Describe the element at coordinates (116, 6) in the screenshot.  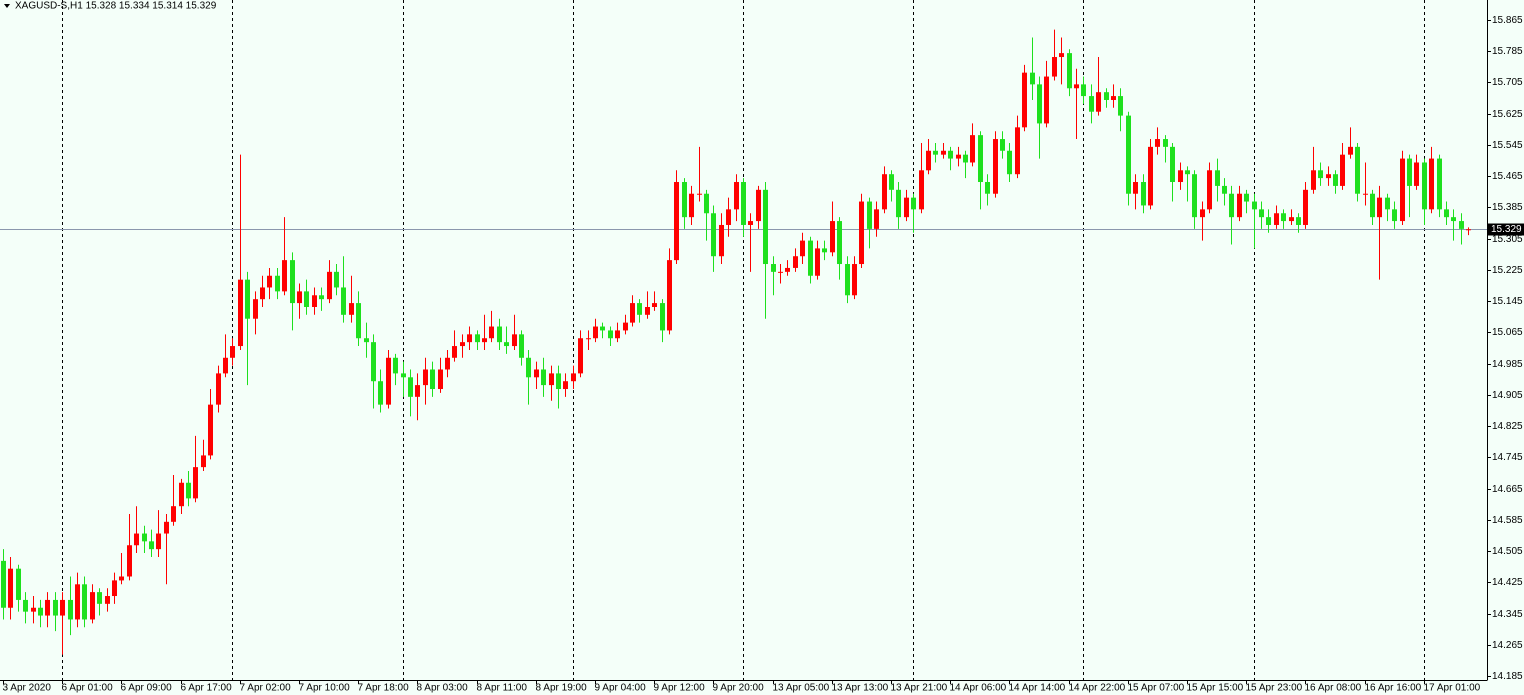
I see `chart-title: XAGUSD-S,H1 15.328 15.334 15.314 15.329` at that location.